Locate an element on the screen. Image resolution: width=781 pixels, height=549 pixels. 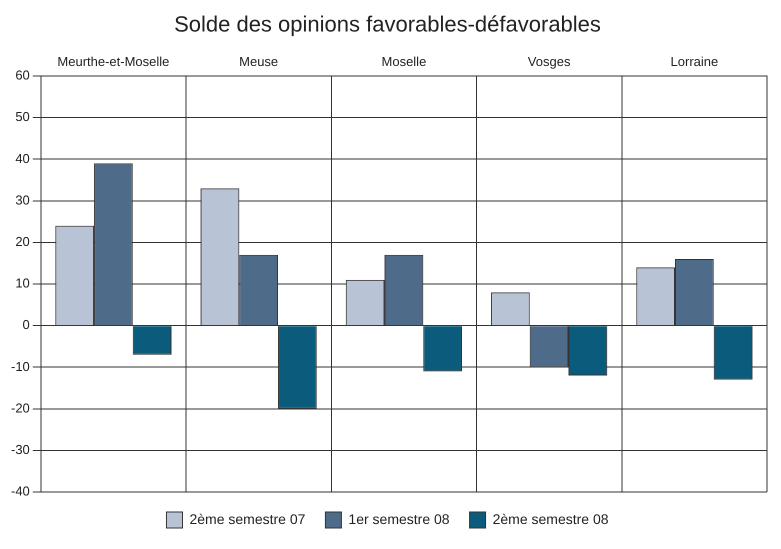
legend-label: 2ème semestre 08 is located at coordinates (550, 518).